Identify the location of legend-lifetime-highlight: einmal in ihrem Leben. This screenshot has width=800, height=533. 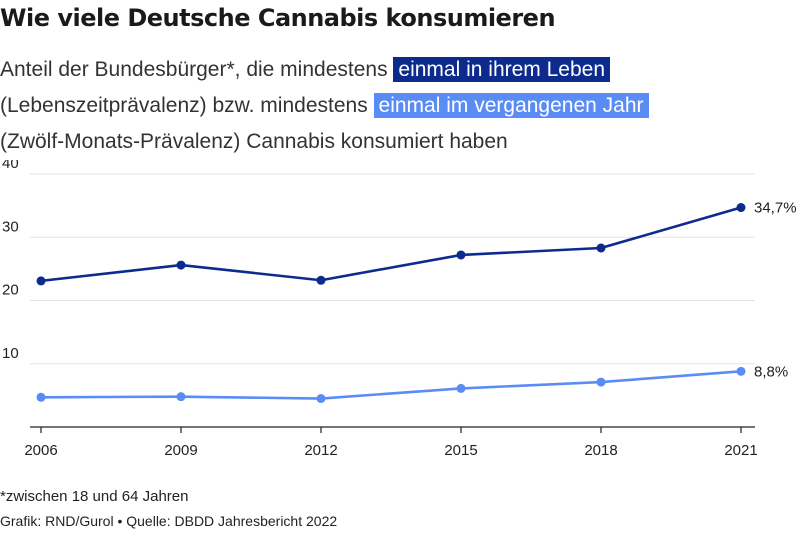
(502, 69).